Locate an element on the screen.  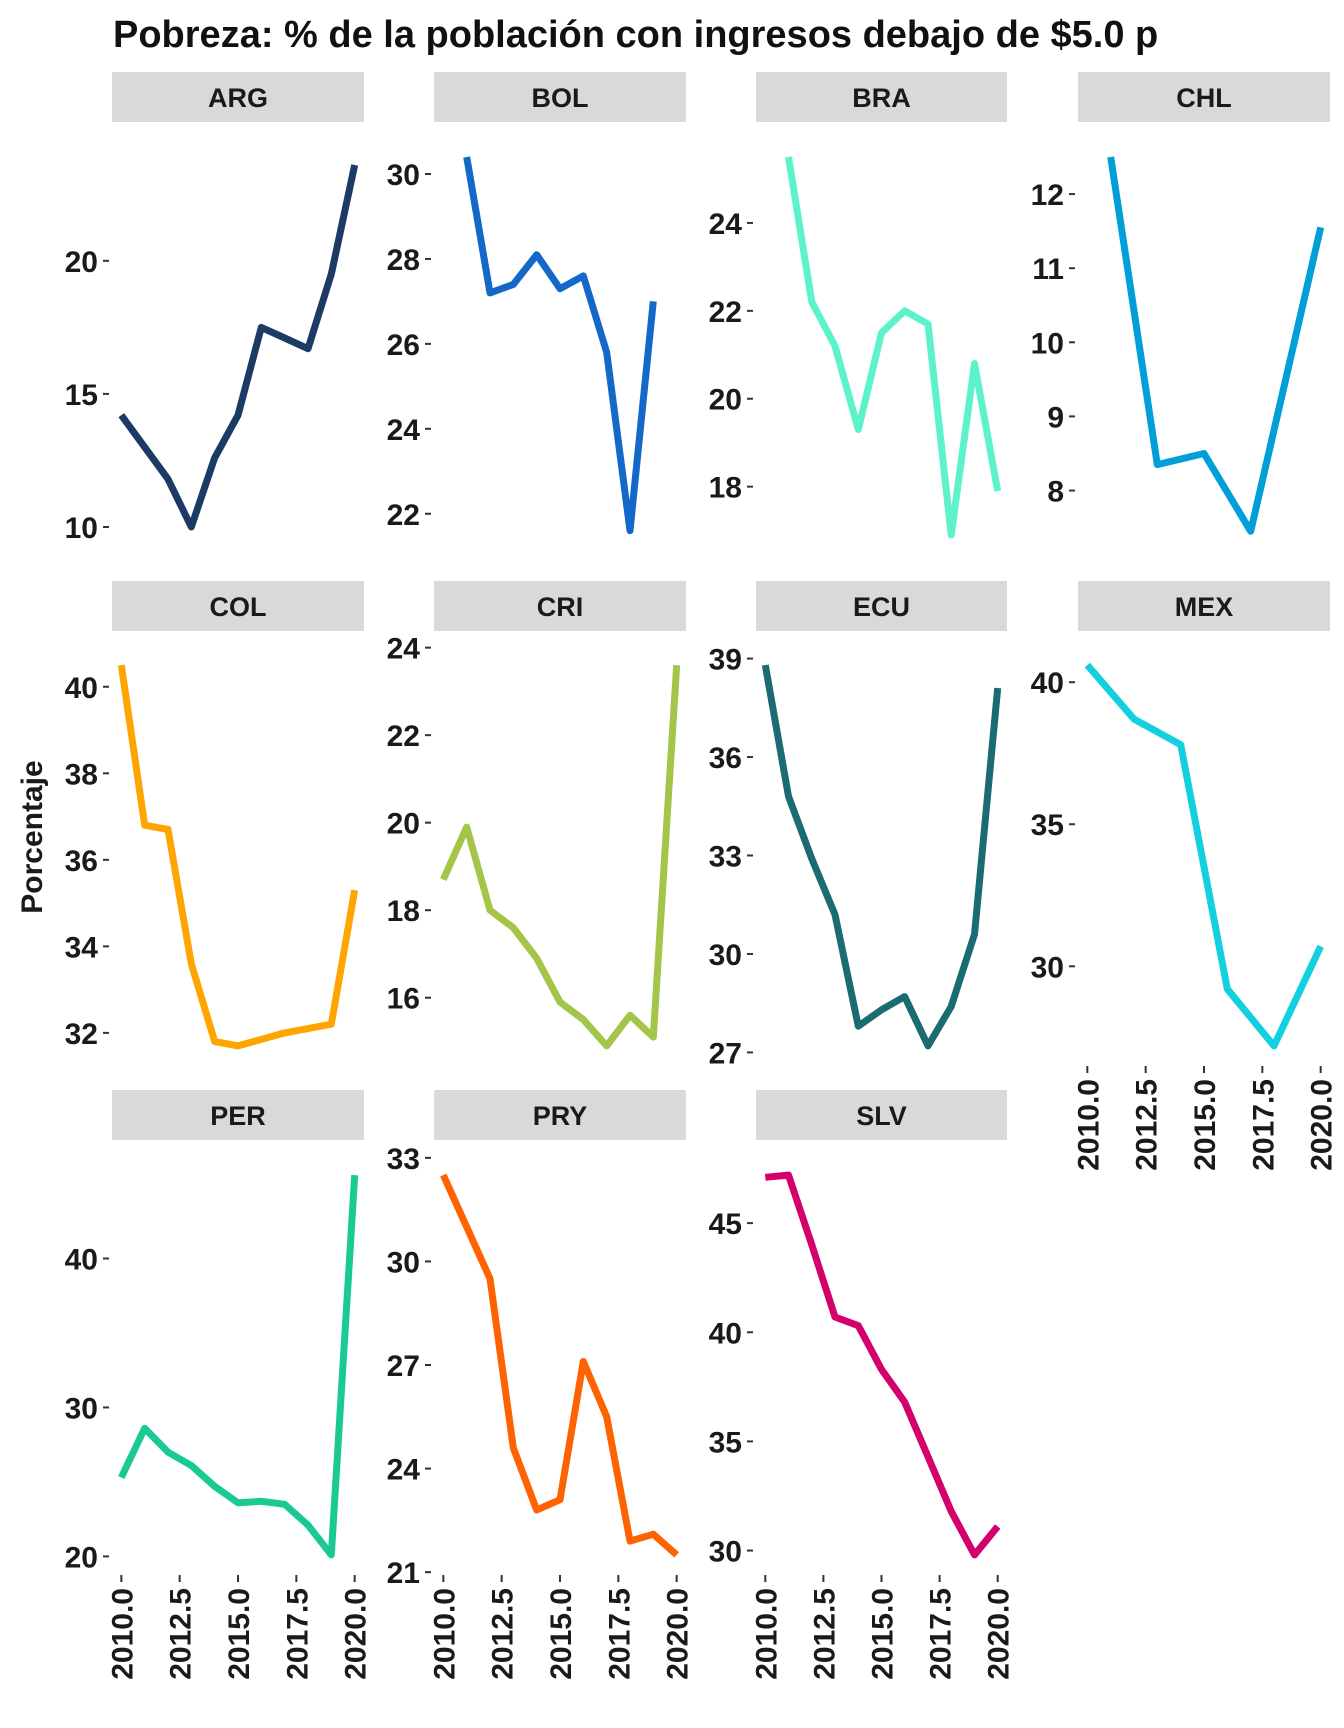
facet-cri: CRI 16 18 20 22 24 is located at coordinates (536, 815).